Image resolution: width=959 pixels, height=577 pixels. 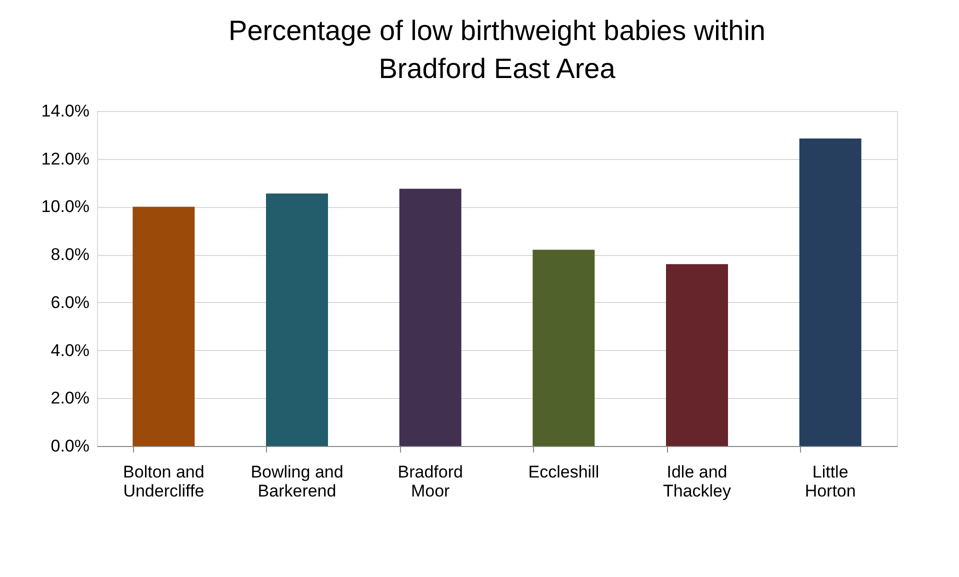 What do you see at coordinates (163, 481) in the screenshot?
I see `x-tick-label: Bolton and Undercliffe` at bounding box center [163, 481].